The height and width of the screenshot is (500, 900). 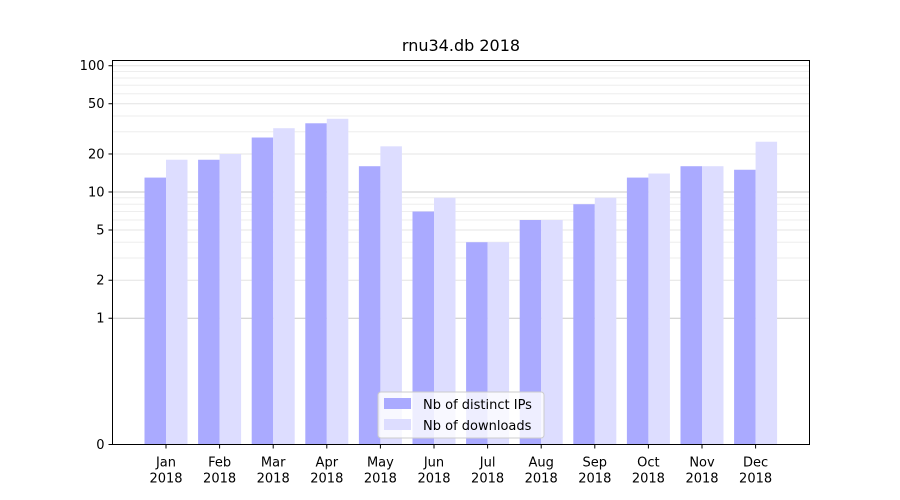 I want to click on x-tick-label-month: Mar, so click(x=273, y=463).